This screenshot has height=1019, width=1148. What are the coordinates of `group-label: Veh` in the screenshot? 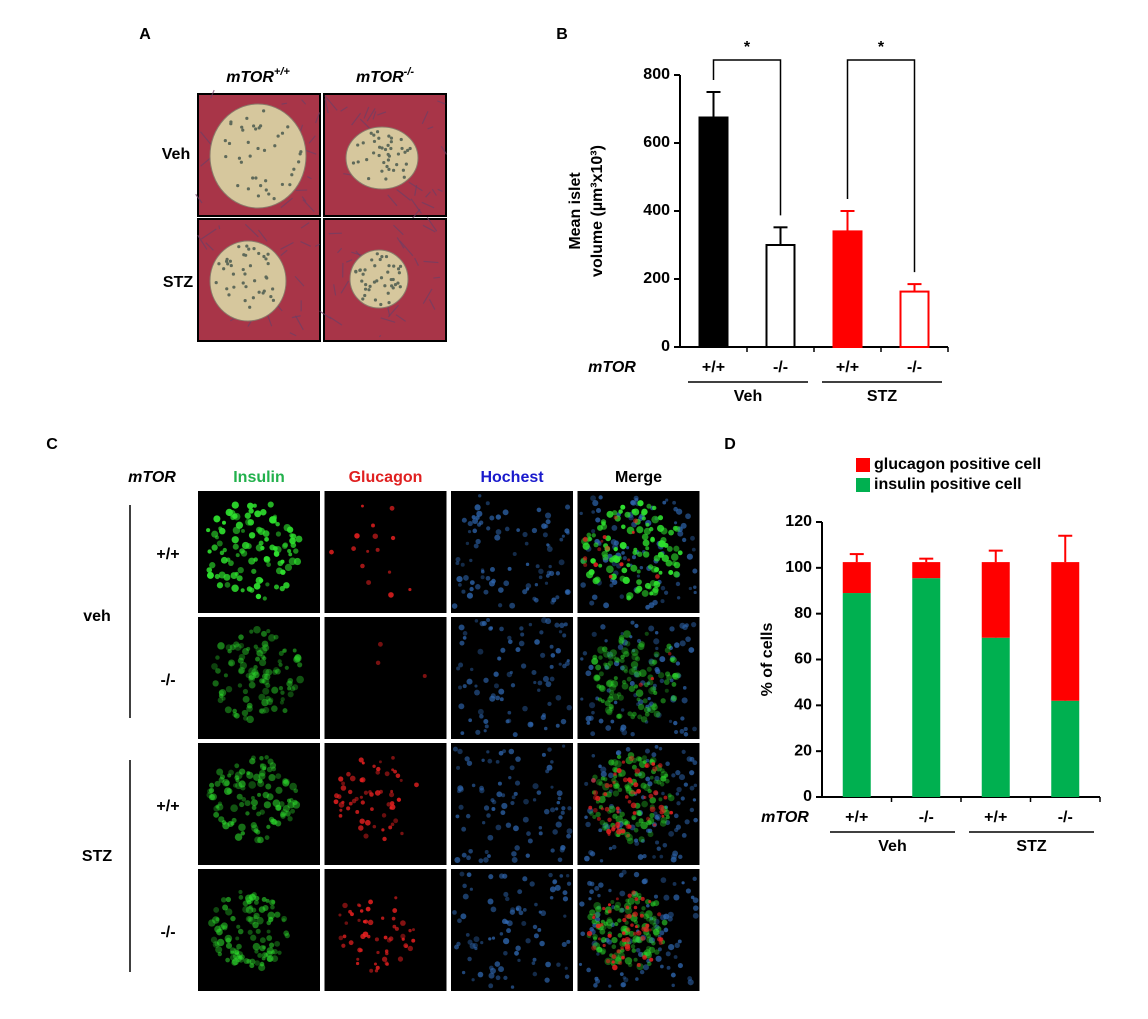 It's located at (748, 396).